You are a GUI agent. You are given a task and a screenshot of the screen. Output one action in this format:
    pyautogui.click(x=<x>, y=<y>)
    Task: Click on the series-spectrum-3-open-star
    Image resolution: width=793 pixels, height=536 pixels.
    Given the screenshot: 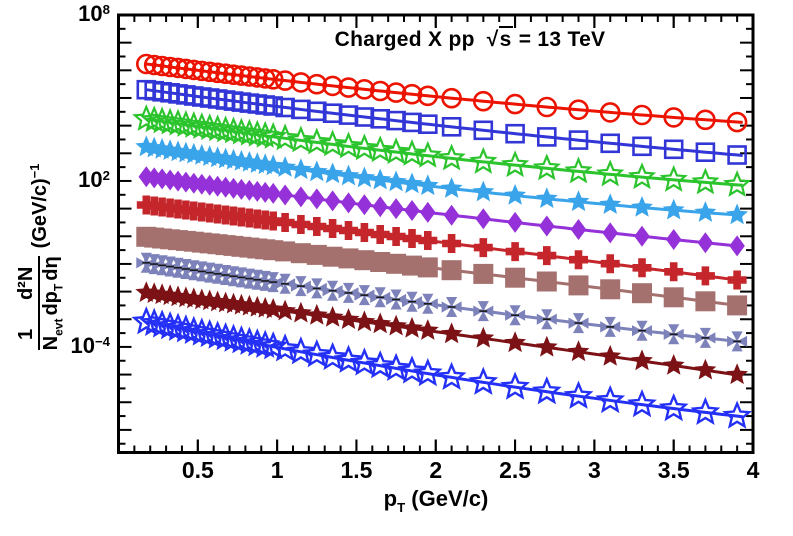 What is the action you would take?
    pyautogui.click(x=442, y=150)
    